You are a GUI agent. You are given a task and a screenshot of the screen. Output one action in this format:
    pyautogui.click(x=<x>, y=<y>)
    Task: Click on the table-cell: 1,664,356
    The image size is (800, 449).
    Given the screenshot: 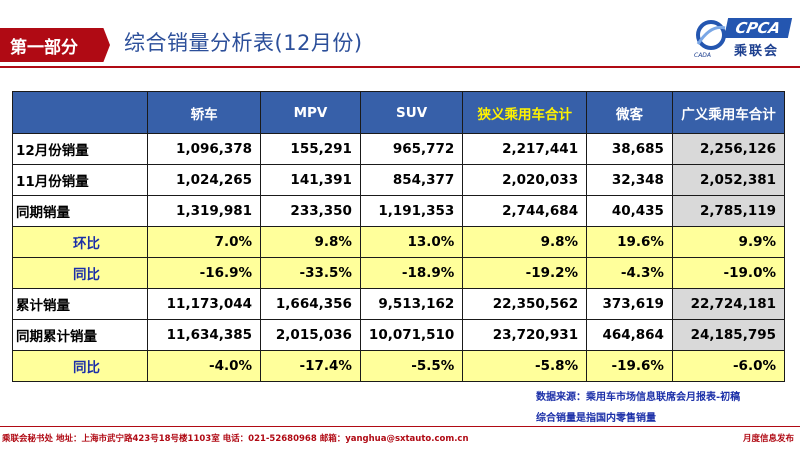 What is the action you would take?
    pyautogui.click(x=310, y=304)
    